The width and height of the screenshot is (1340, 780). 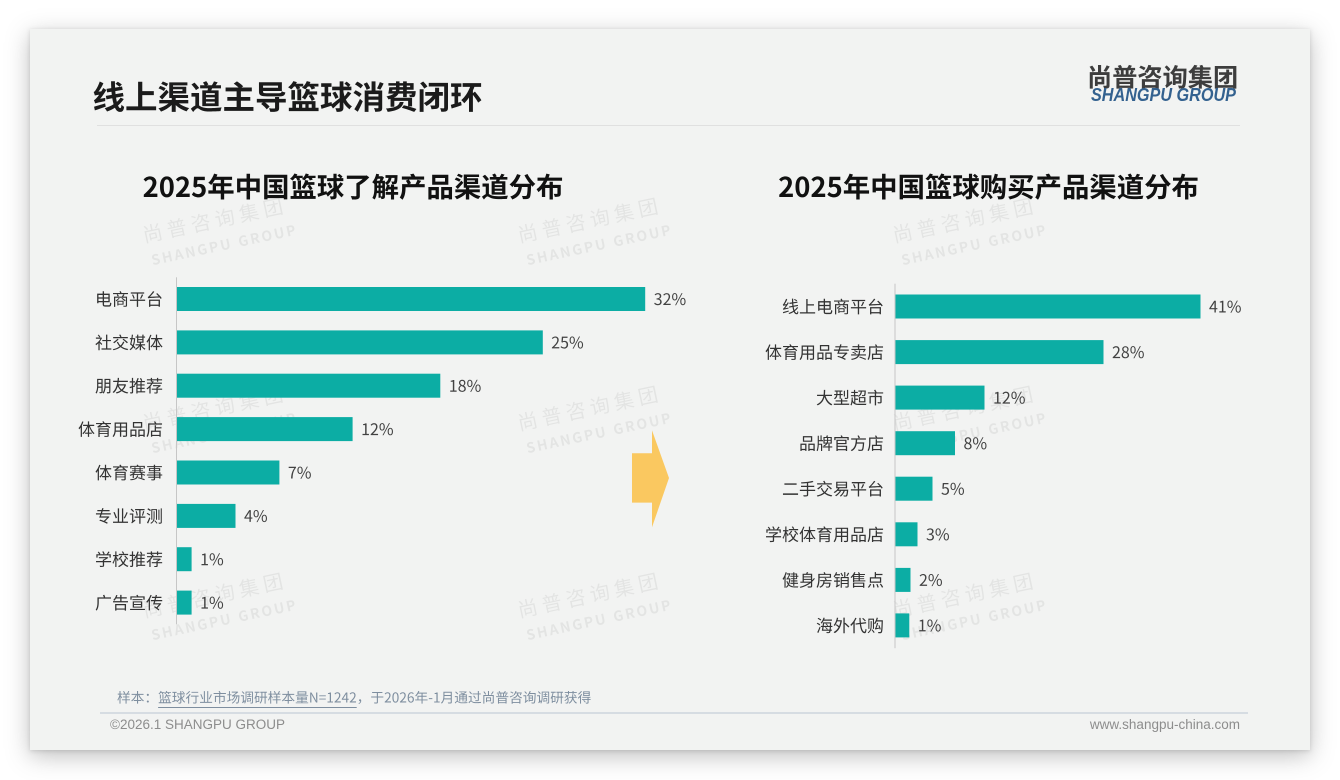 I want to click on svg-text: SHANGPU GROUP, so click(x=1164, y=94).